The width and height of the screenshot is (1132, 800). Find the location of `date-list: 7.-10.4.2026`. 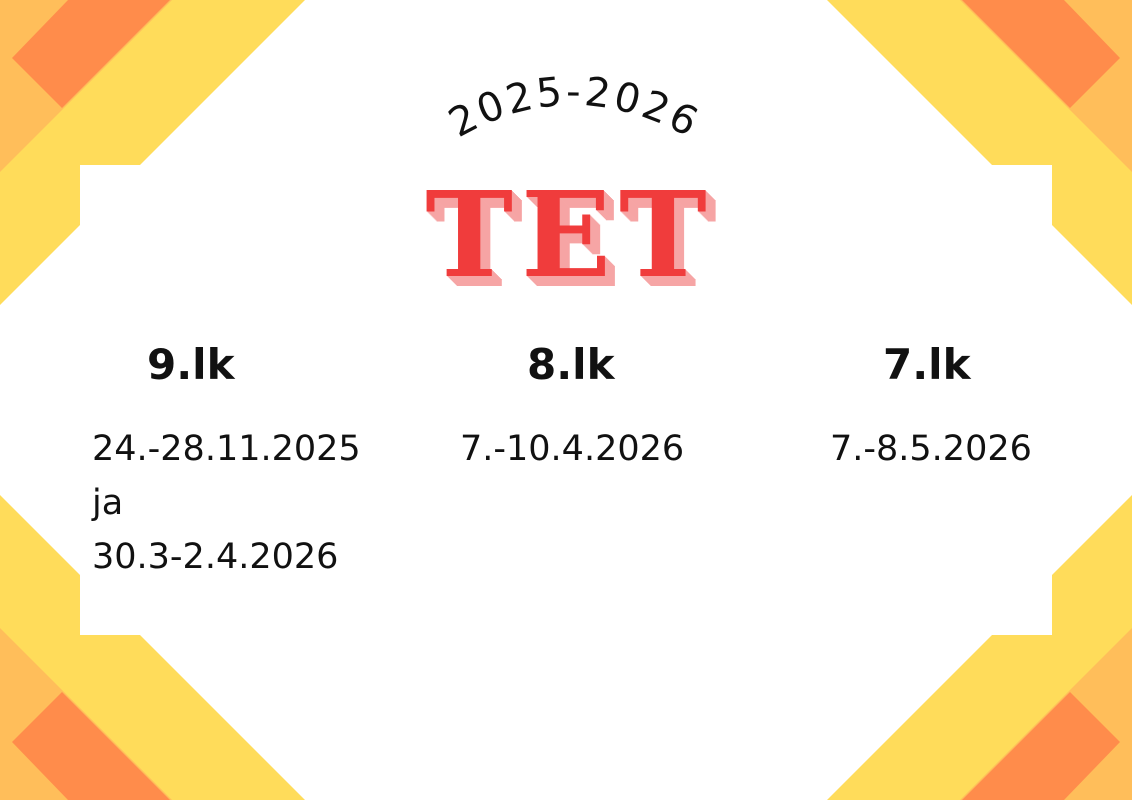

date-list: 7.-10.4.2026 is located at coordinates (572, 449).